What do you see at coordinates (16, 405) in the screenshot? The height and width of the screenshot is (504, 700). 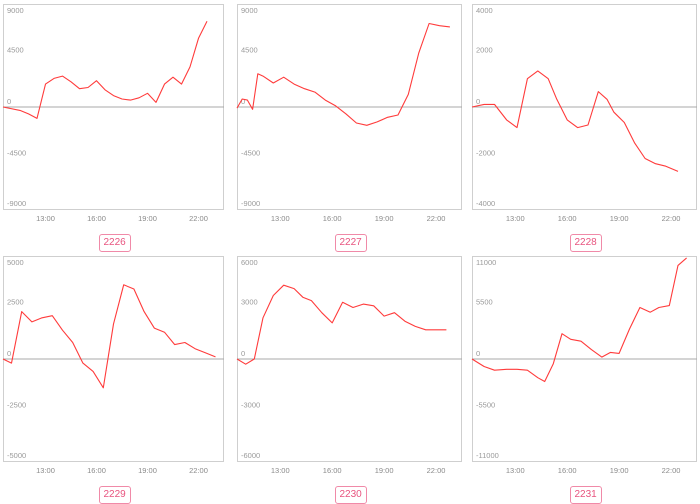 I see `y-tick-label: -2500` at bounding box center [16, 405].